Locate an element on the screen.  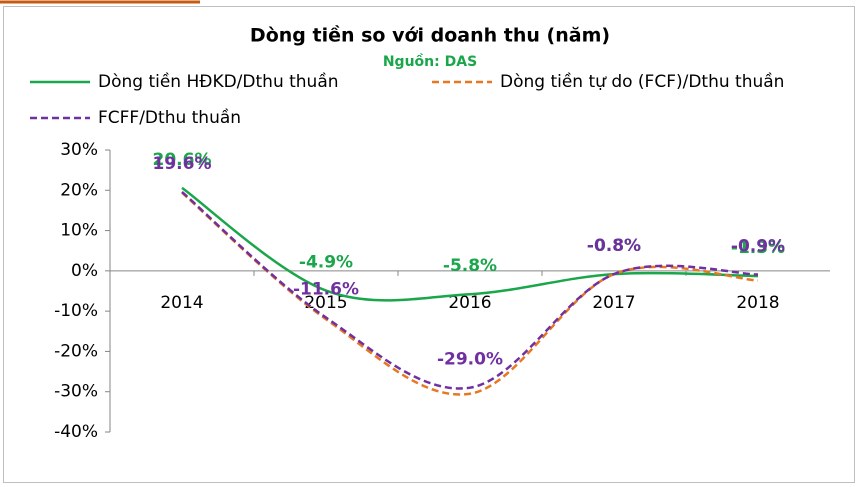
y-tick-label: -20% is located at coordinates (76, 351).